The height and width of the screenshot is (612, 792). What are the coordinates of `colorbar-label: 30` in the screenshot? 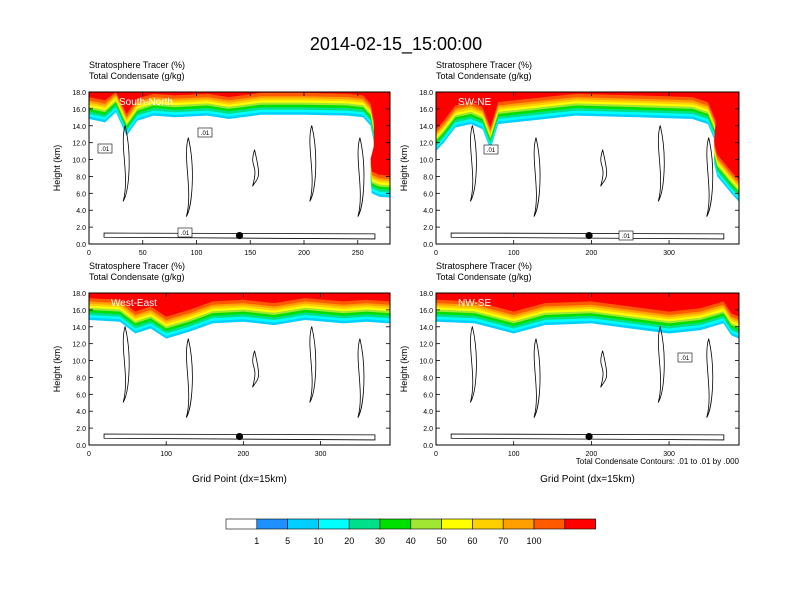 It's located at (380, 541).